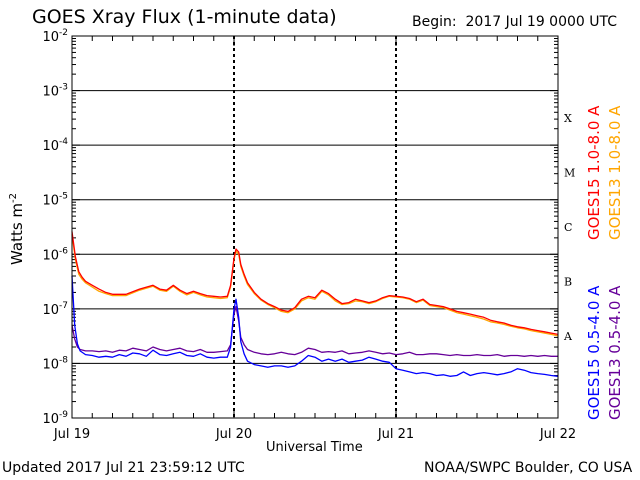  I want to click on flare-class-label: B, so click(568, 282).